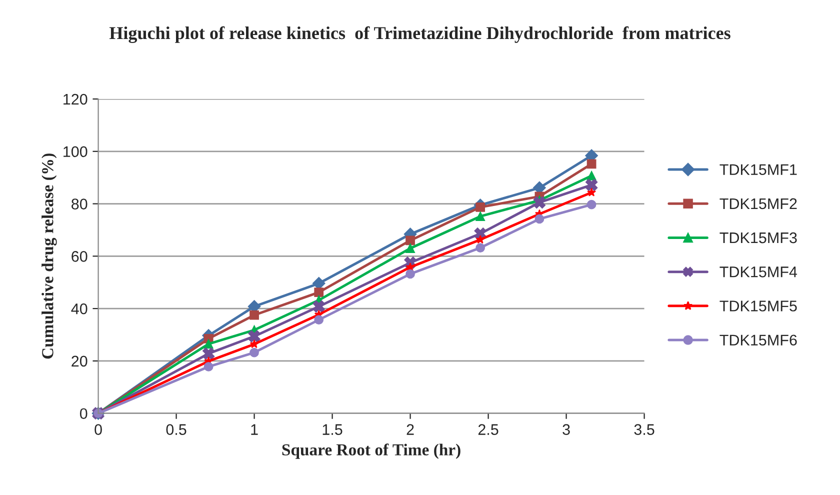 The image size is (840, 495). Describe the element at coordinates (49, 256) in the screenshot. I see `y-axis-title: Cumulative drug release (%)` at that location.